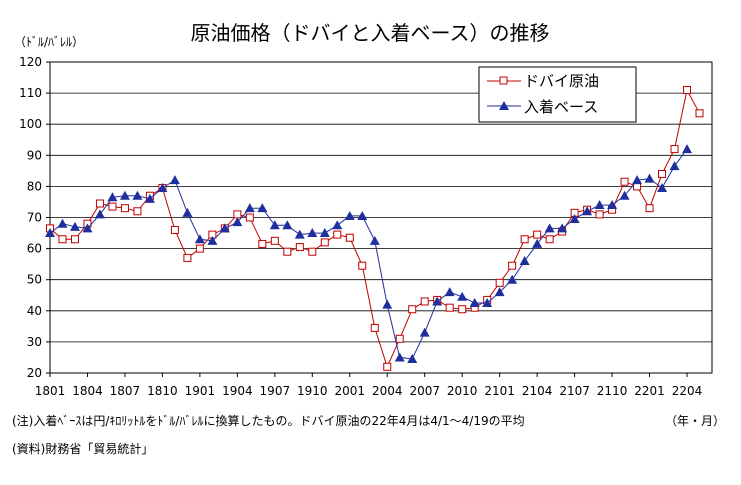 This screenshot has height=485, width=741. What do you see at coordinates (503, 80) in the screenshot?
I see `legend-marker-hollow-square` at bounding box center [503, 80].